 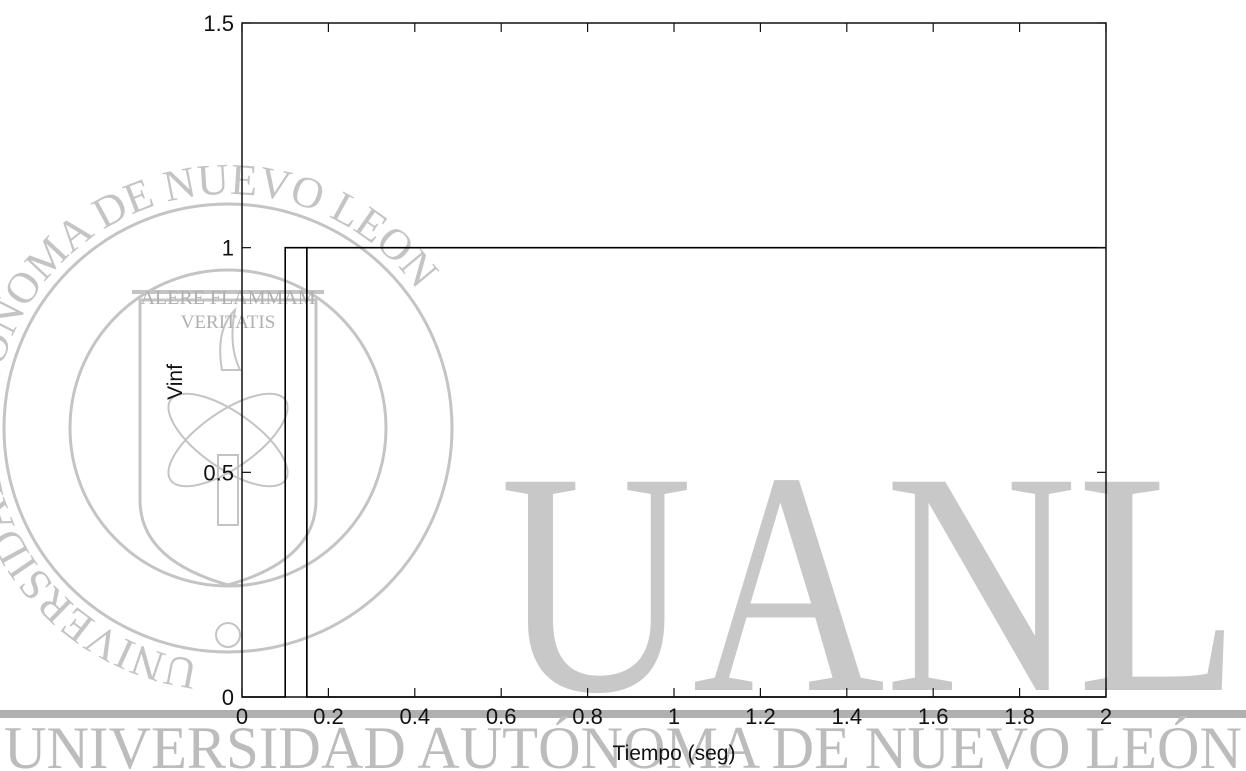 I want to click on y-tick-label: 0.5, so click(x=218, y=472).